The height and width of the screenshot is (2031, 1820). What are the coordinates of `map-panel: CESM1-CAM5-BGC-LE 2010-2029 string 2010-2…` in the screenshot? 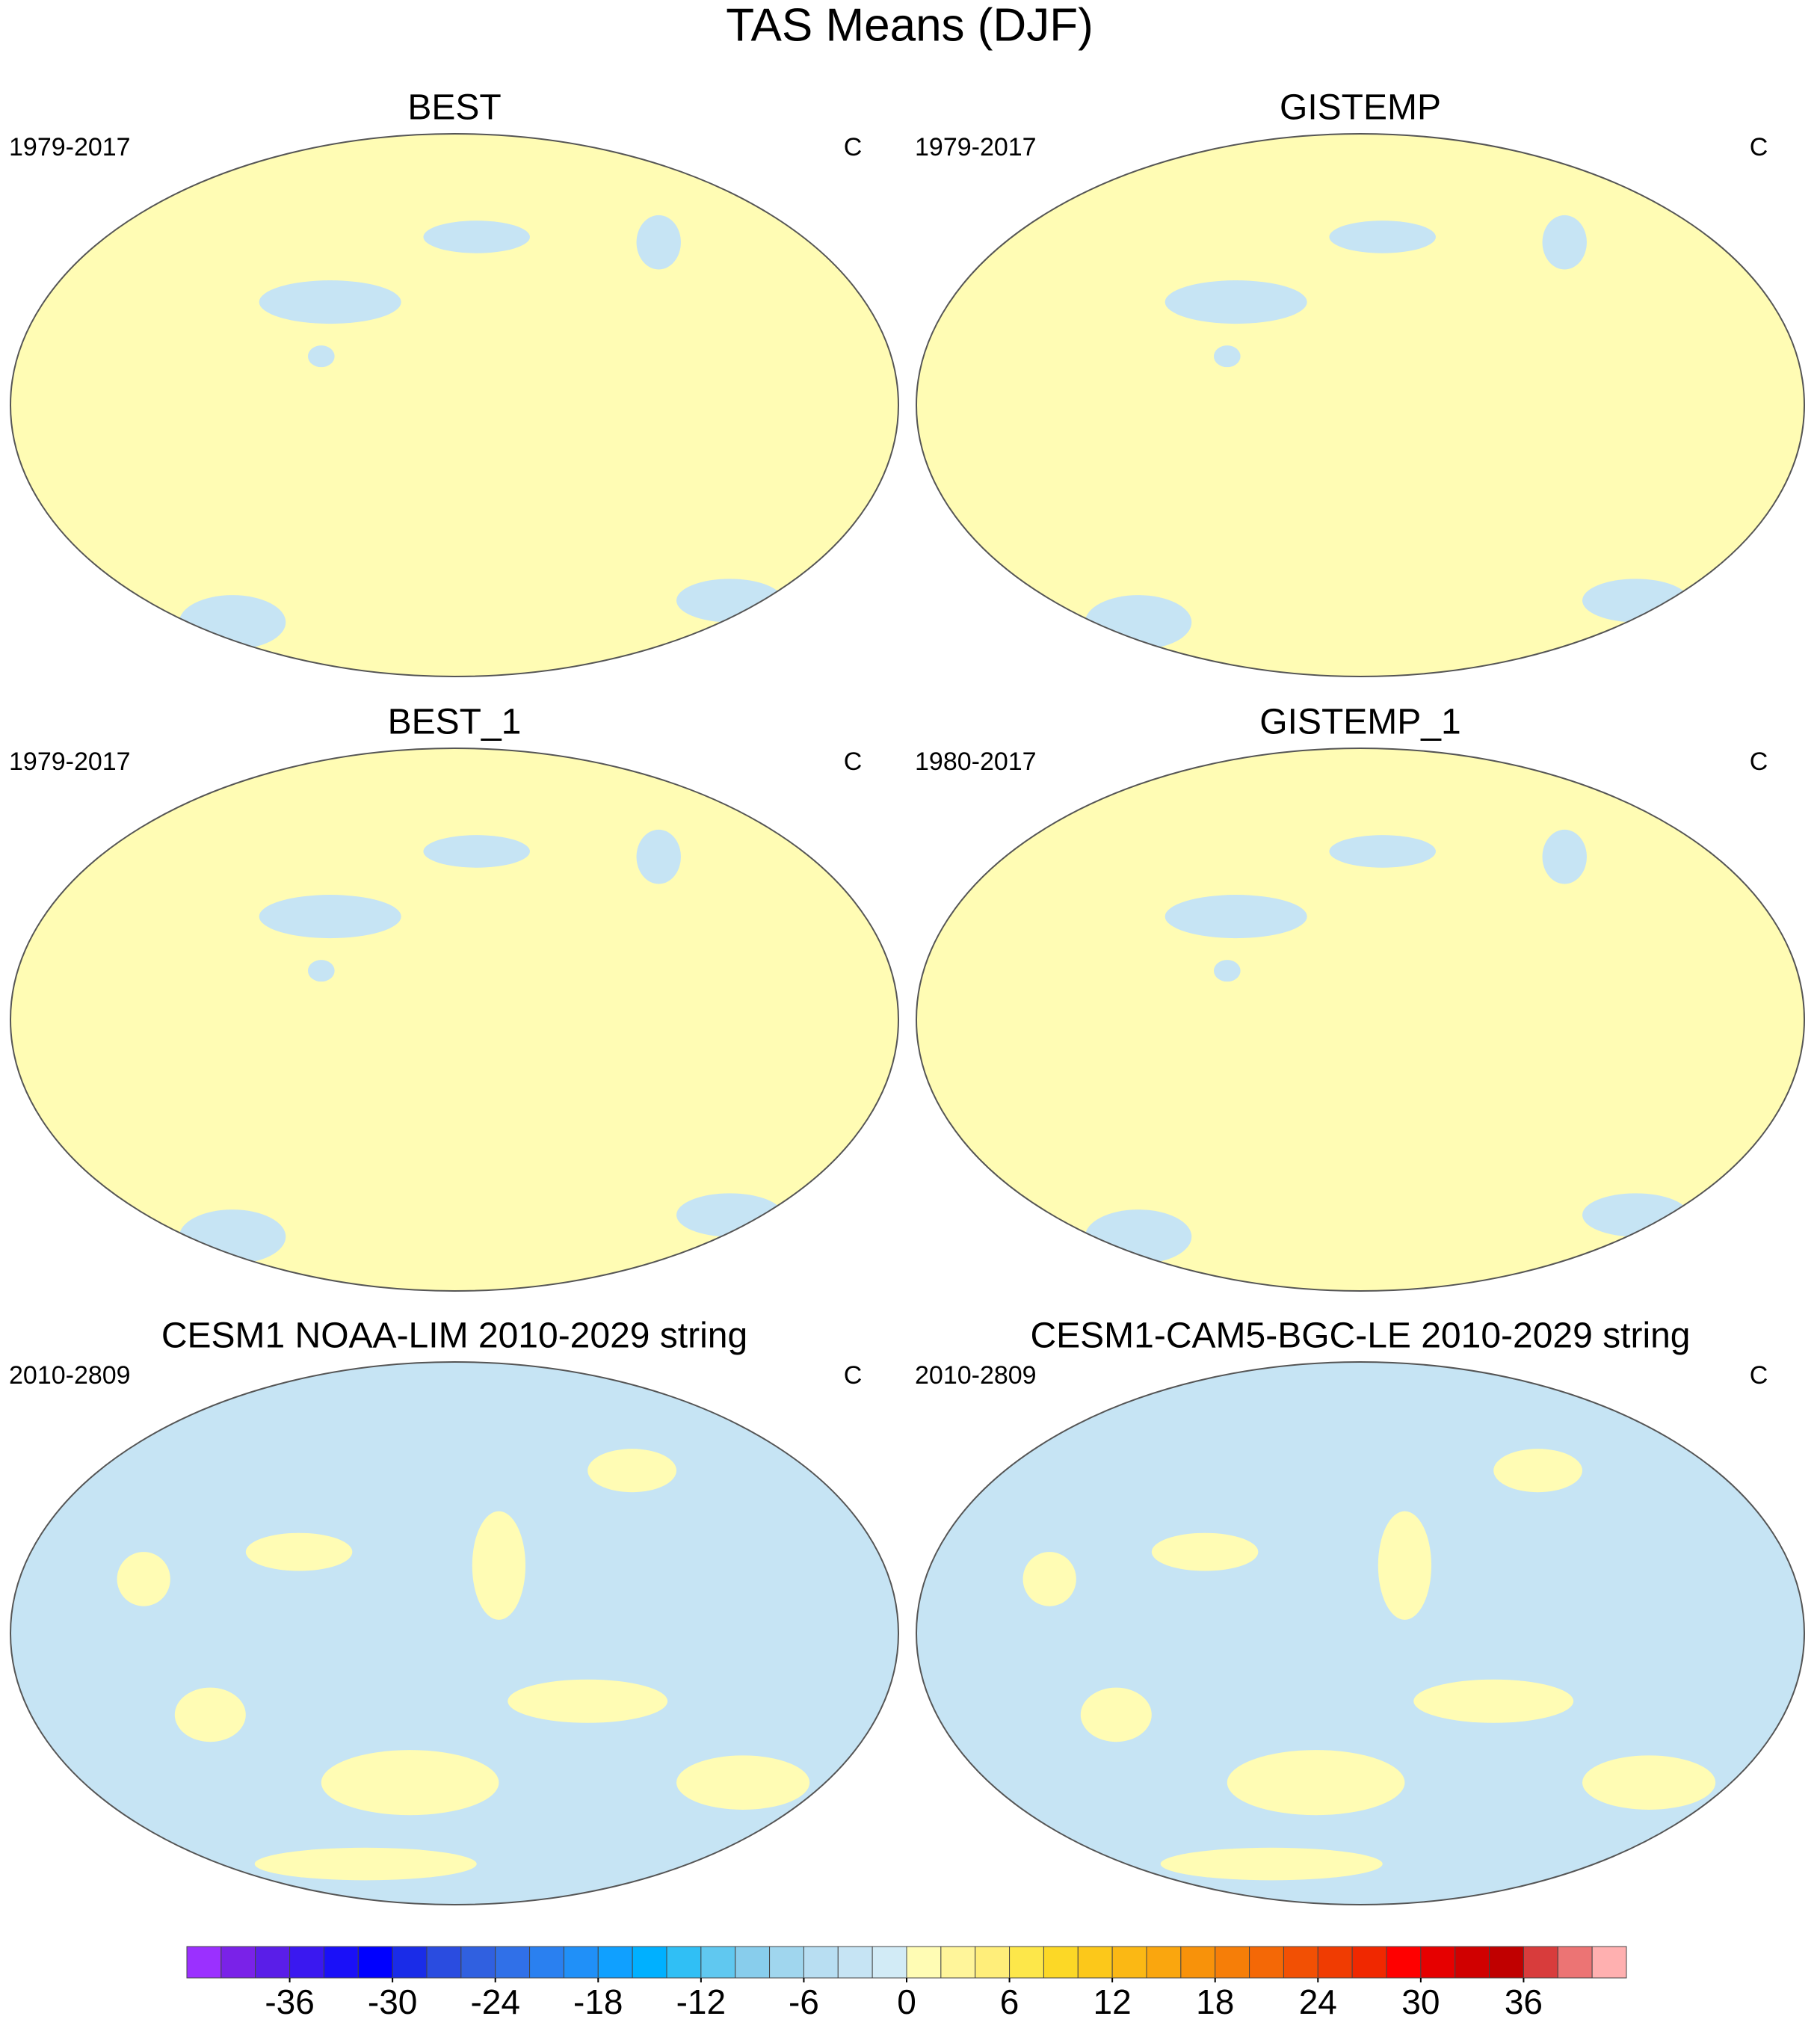 It's located at (1360, 1610).